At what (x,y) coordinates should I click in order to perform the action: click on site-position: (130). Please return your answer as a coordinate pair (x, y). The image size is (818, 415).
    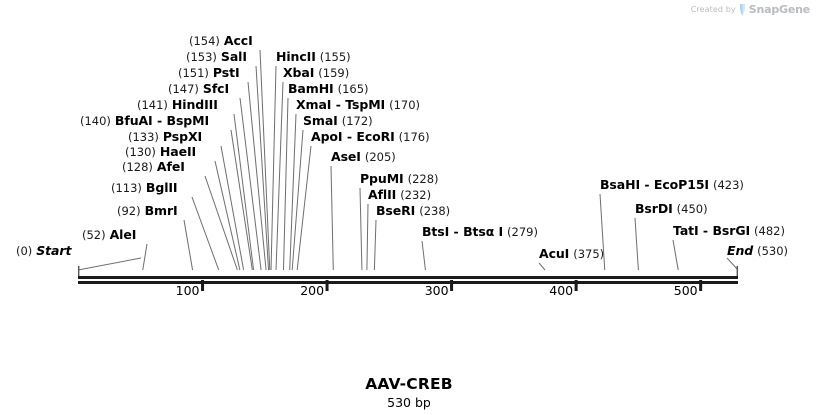
    Looking at the image, I should click on (140, 152).